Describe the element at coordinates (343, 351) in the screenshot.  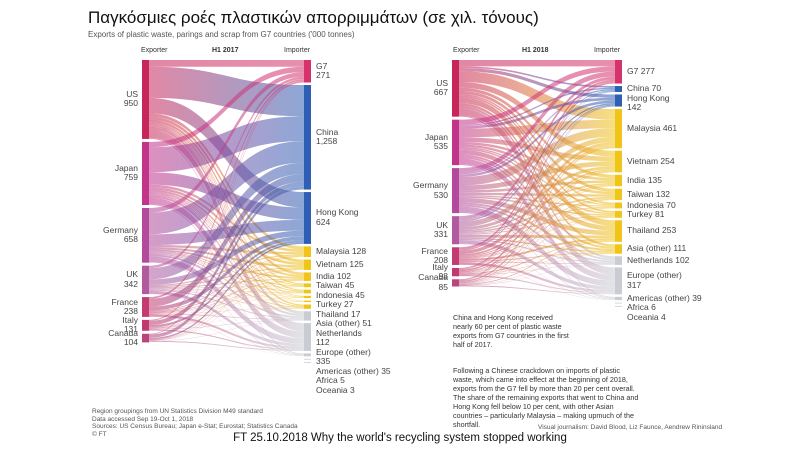
I see `importer-name: Europe (other)` at that location.